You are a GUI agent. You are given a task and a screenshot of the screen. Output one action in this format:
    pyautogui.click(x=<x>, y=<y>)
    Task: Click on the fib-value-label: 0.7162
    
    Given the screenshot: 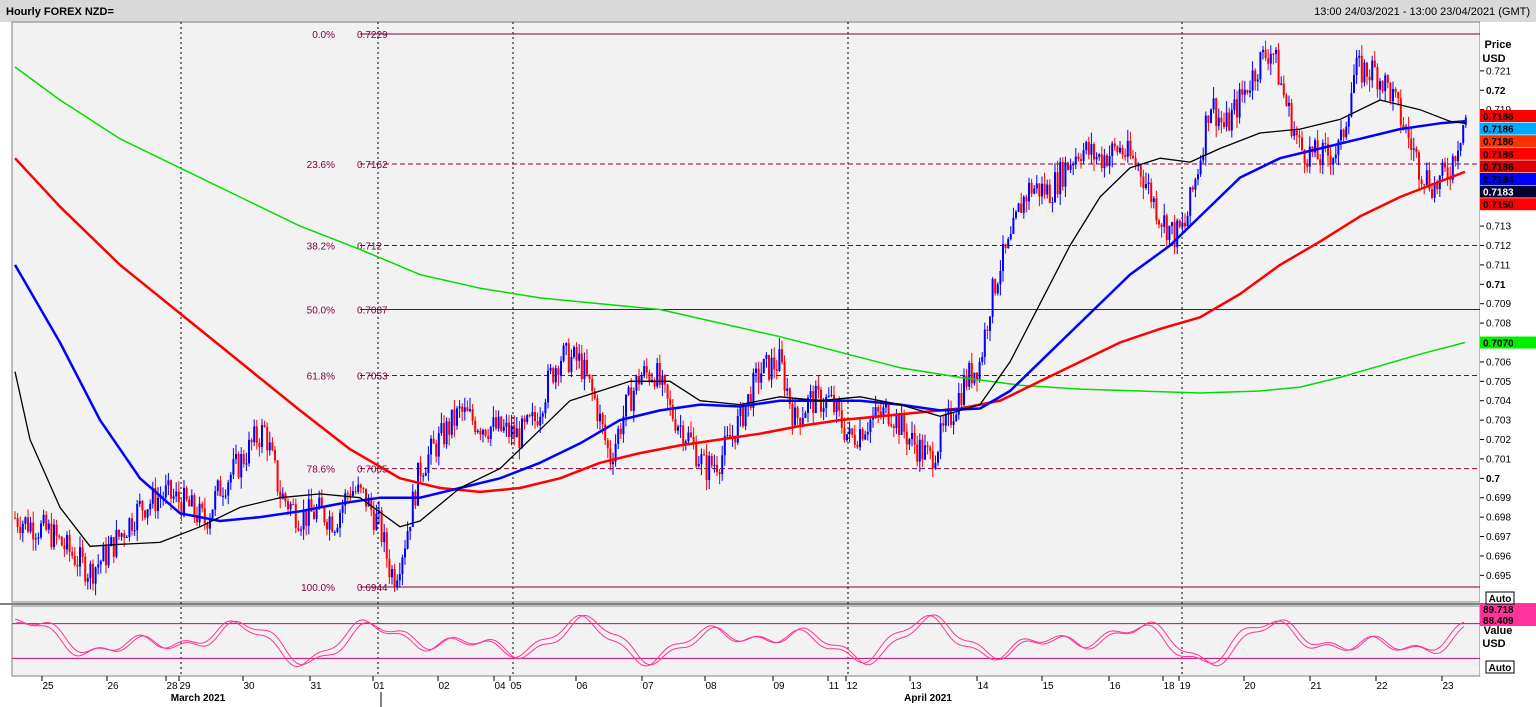 What is the action you would take?
    pyautogui.click(x=372, y=165)
    